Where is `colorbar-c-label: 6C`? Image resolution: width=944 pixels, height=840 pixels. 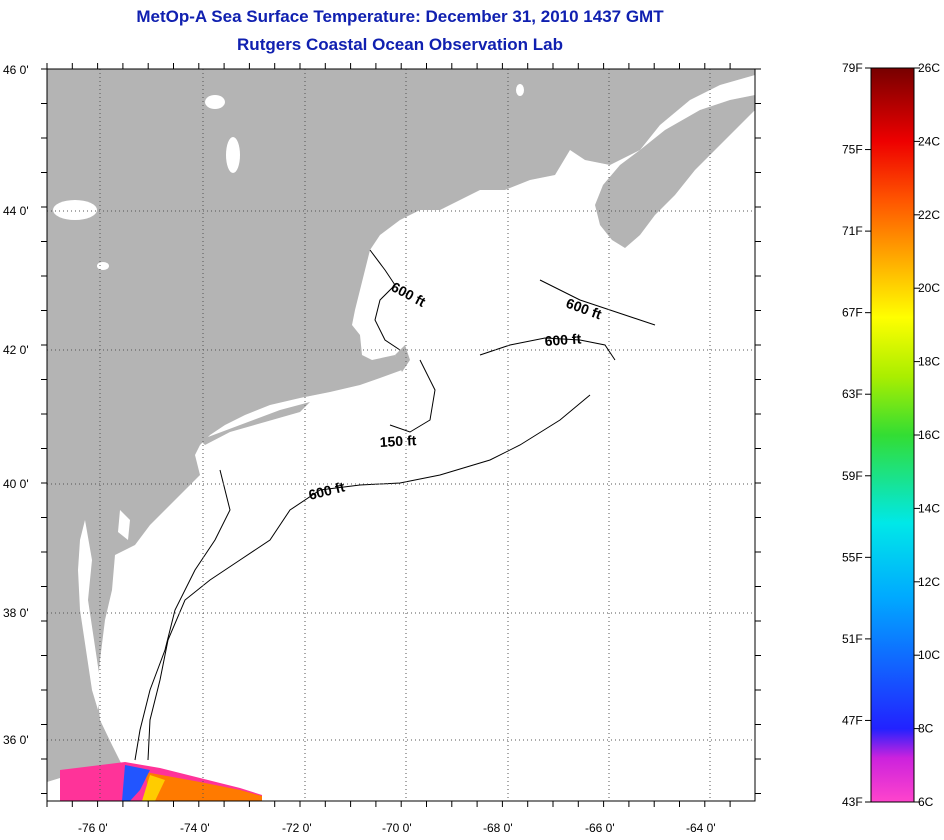
colorbar-c-label: 6C is located at coordinates (926, 802).